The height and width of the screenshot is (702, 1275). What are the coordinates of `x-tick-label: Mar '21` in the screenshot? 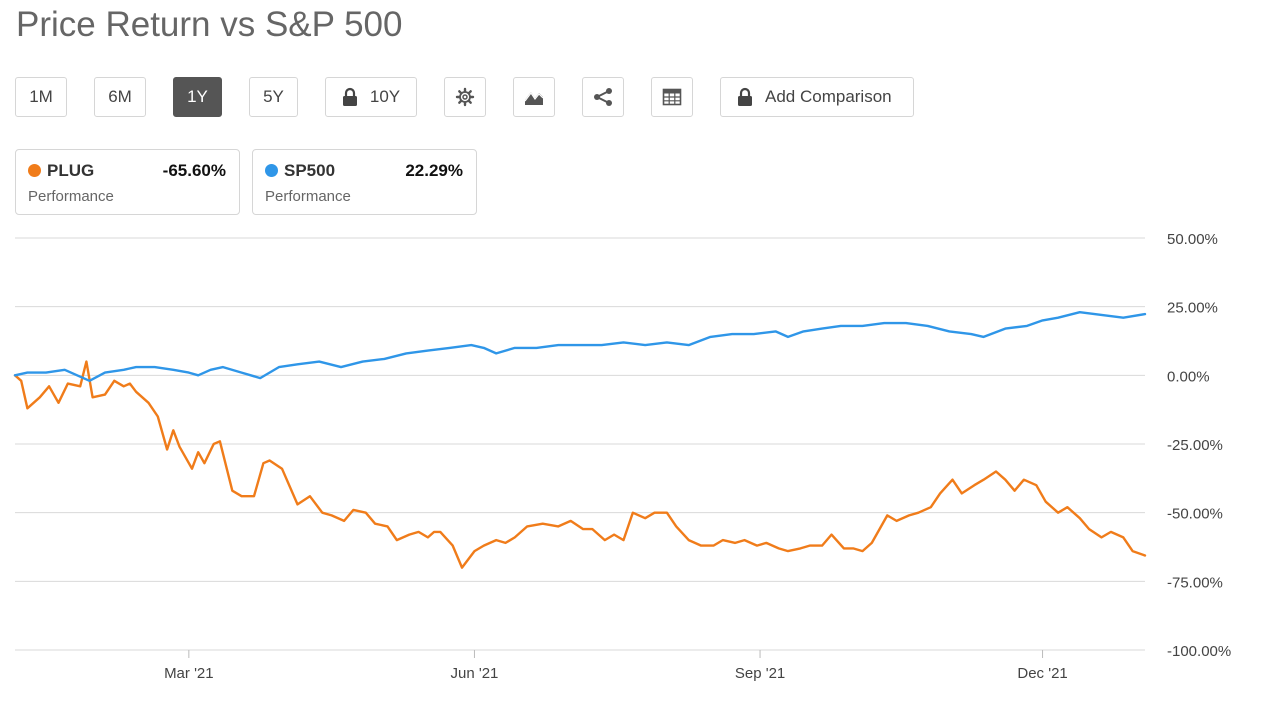 It's located at (189, 673).